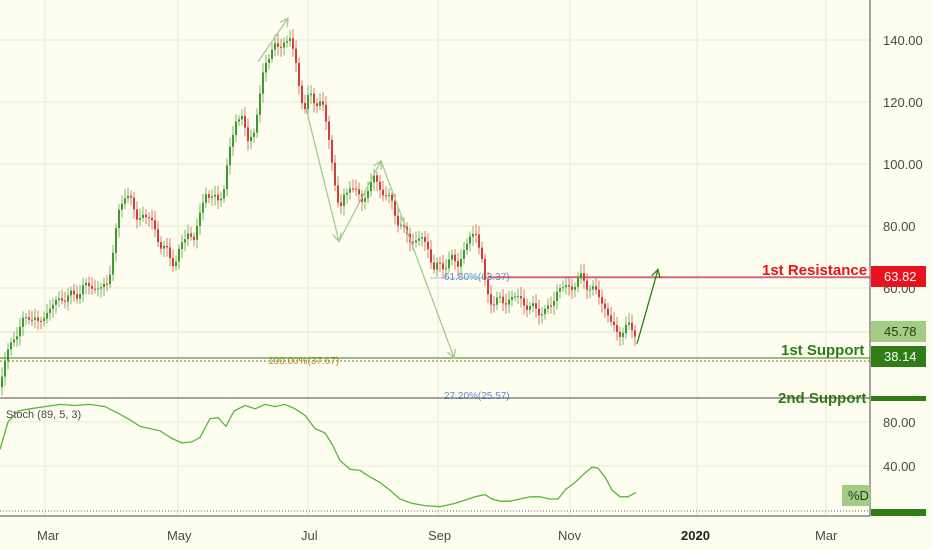  I want to click on second-support-tag, so click(898, 398).